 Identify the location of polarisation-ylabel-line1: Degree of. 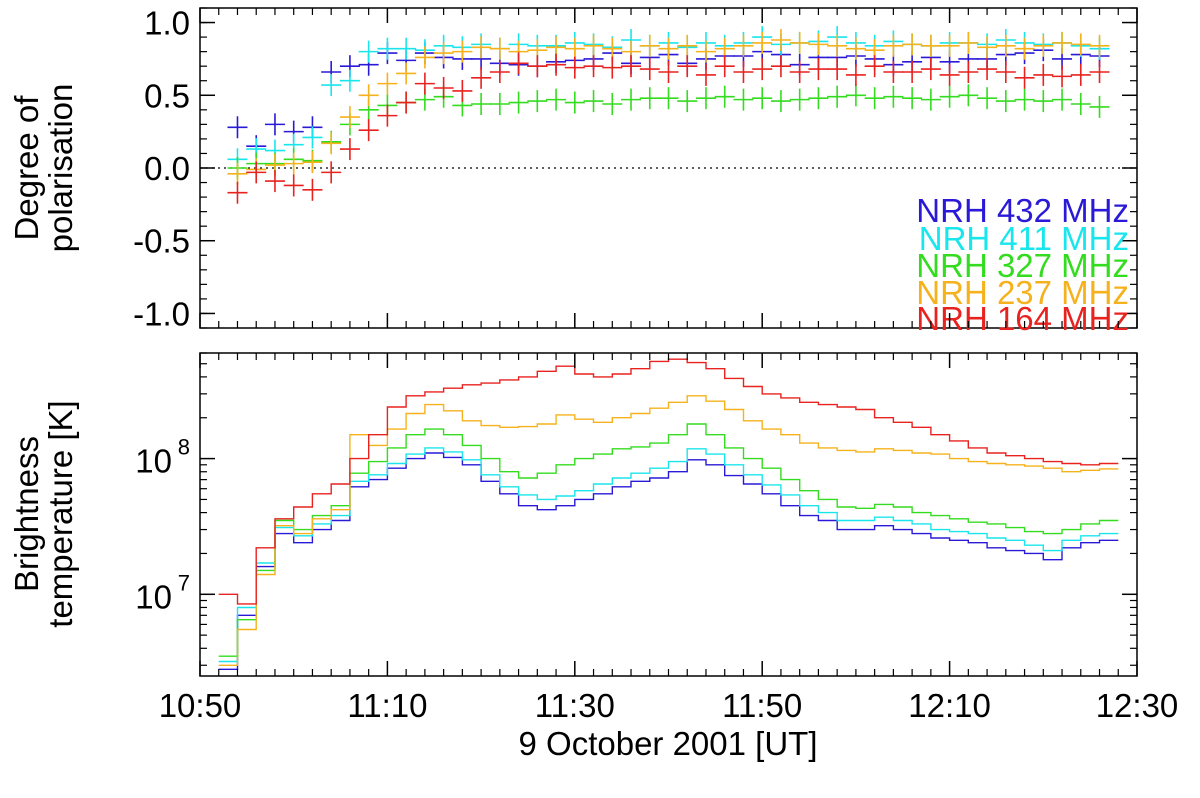
(26, 168).